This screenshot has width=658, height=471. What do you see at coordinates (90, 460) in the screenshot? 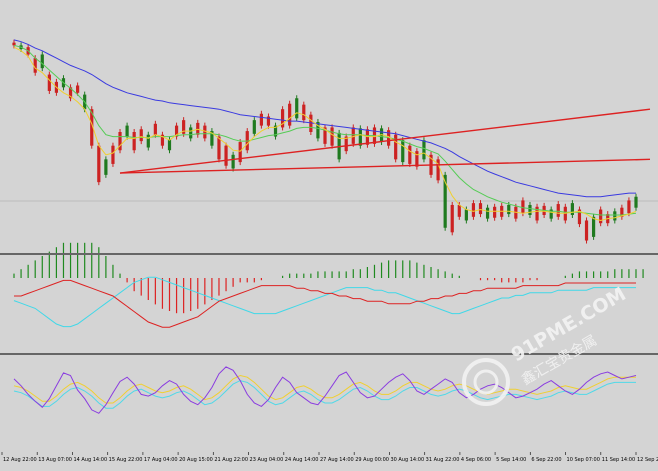
I see `time-axis-label: 14 Aug 14:00` at bounding box center [90, 460].